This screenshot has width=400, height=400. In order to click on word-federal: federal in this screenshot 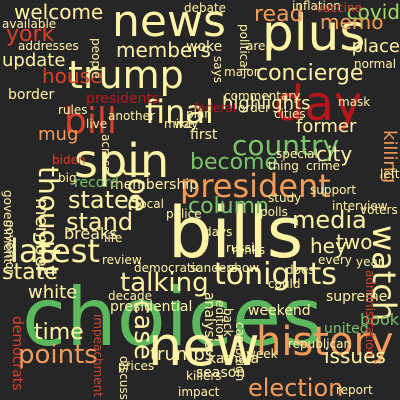, I will do `click(215, 108)`.